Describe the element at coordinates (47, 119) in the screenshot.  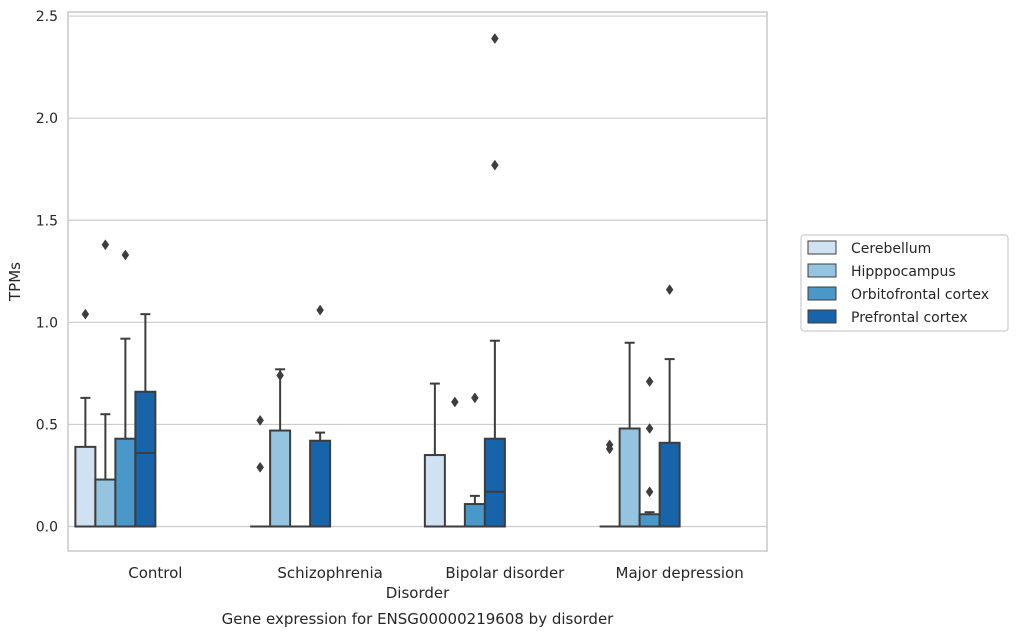
I see `y-tick-label: 2.0` at that location.